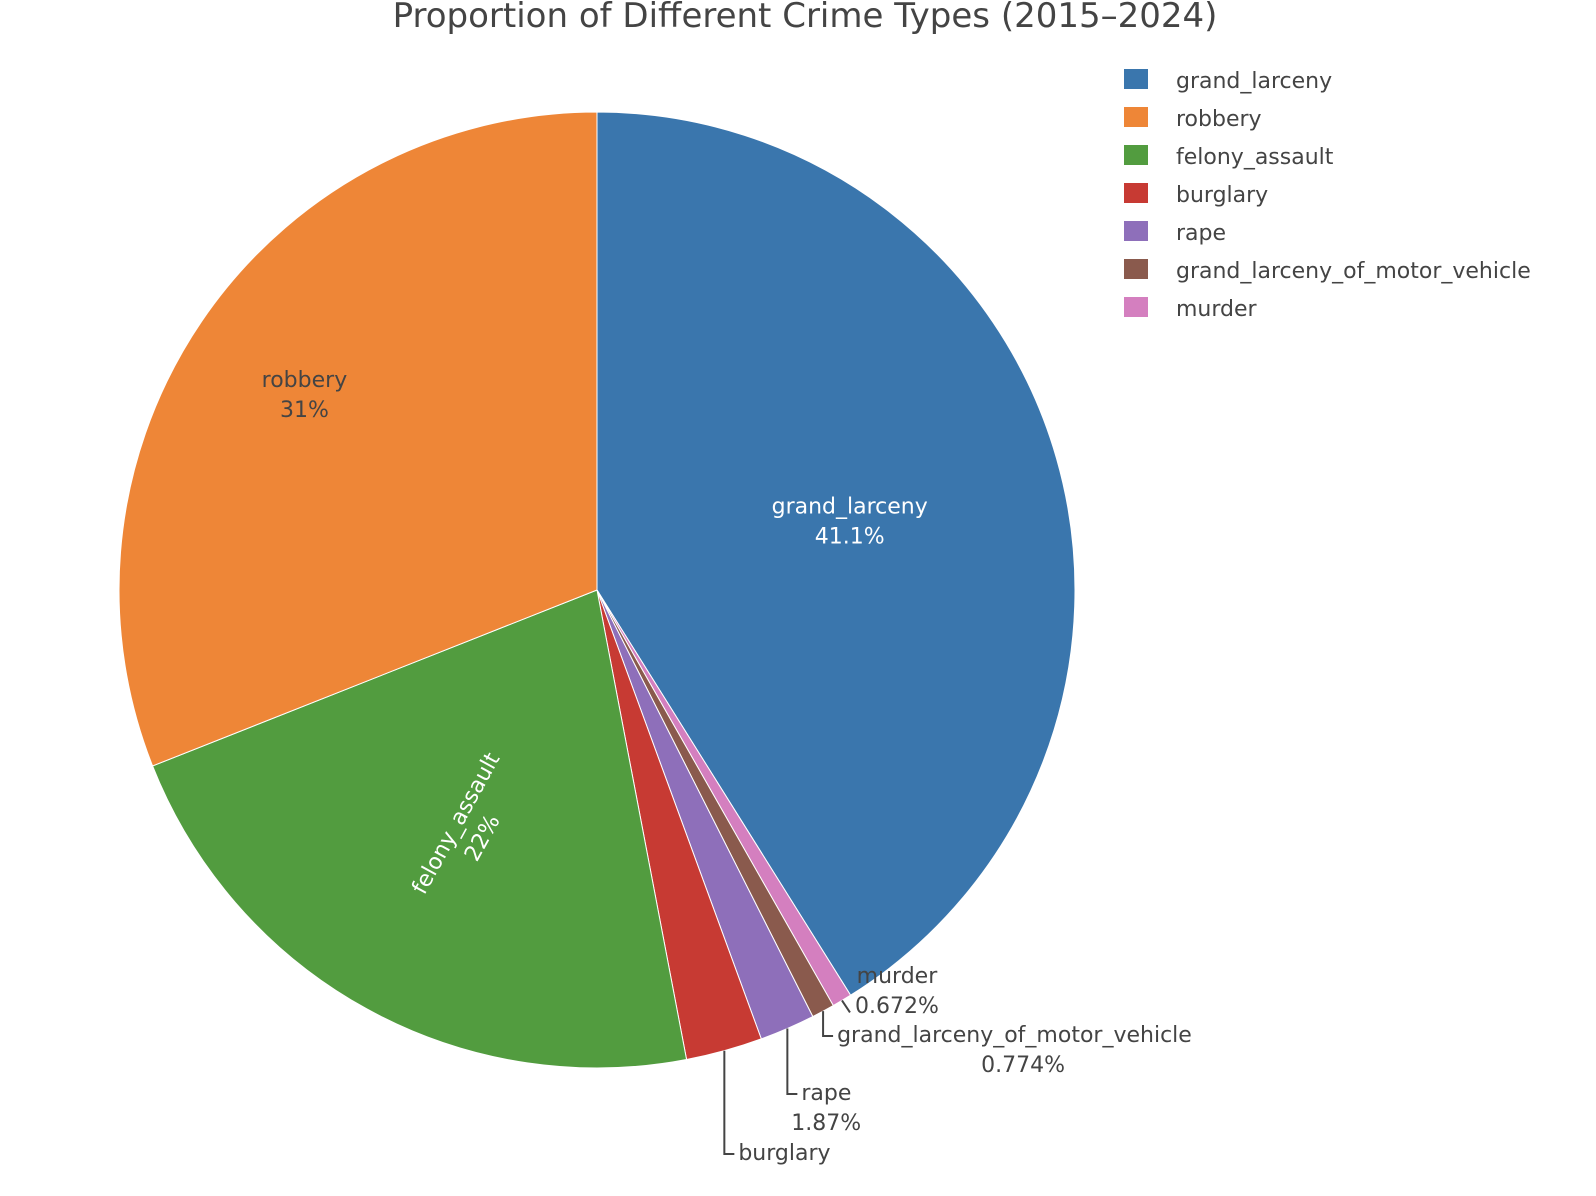 The width and height of the screenshot is (1596, 1196). What do you see at coordinates (826, 1108) in the screenshot?
I see `slice-label-rape: rape 1.87%` at bounding box center [826, 1108].